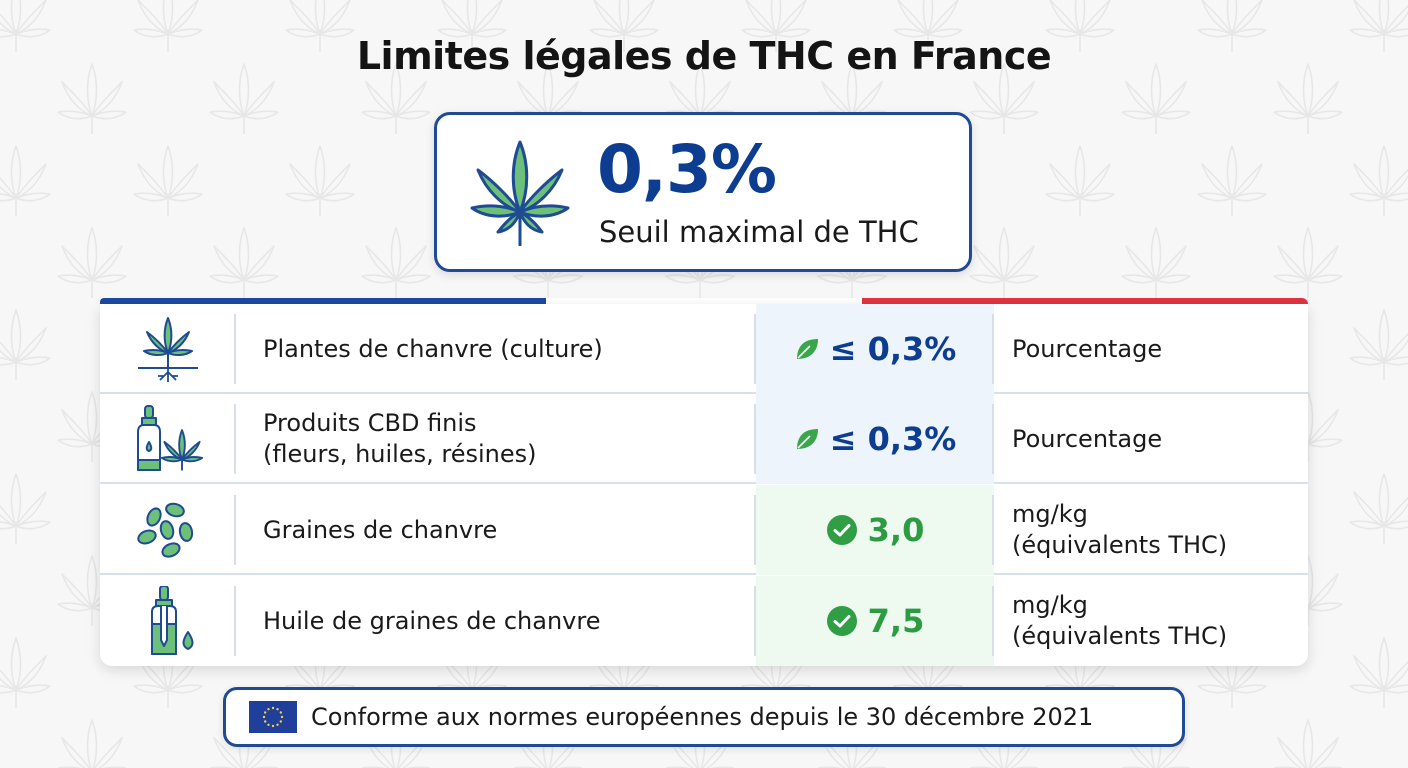 This screenshot has width=1408, height=768. What do you see at coordinates (433, 348) in the screenshot?
I see `product-label: Plantes de chanvre (culture)` at bounding box center [433, 348].